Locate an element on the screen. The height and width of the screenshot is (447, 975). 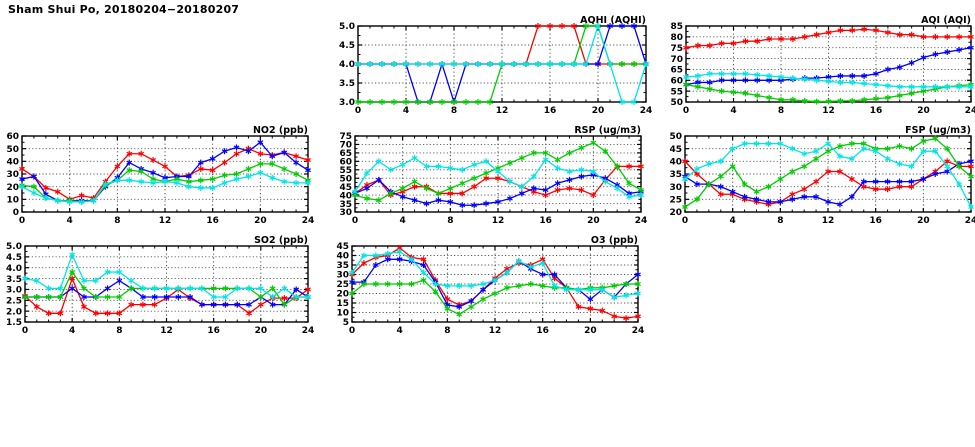
y-axis-tick-label: 5.0 is located at coordinates (14, 247).